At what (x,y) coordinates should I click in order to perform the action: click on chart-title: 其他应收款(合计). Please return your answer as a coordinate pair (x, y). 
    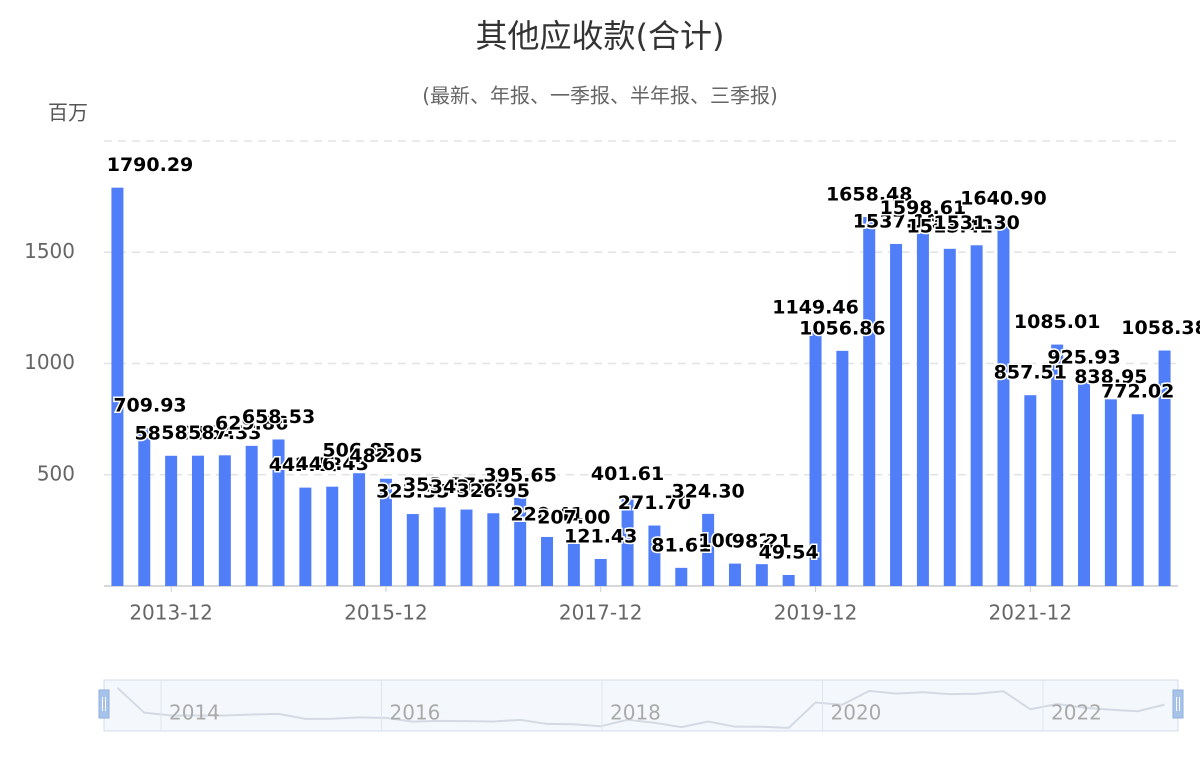
    Looking at the image, I should click on (600, 36).